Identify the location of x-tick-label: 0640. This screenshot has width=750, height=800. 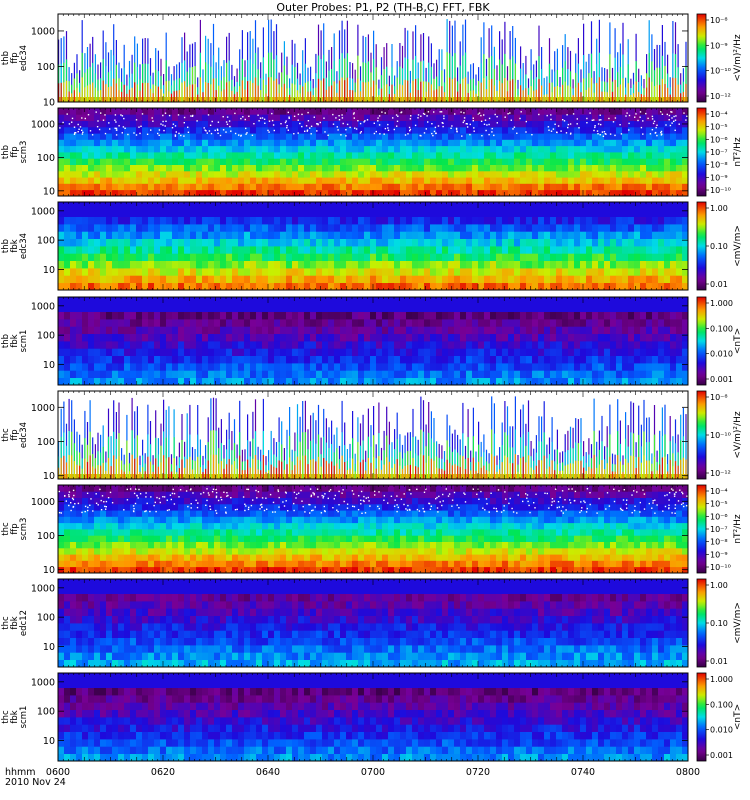
(268, 772).